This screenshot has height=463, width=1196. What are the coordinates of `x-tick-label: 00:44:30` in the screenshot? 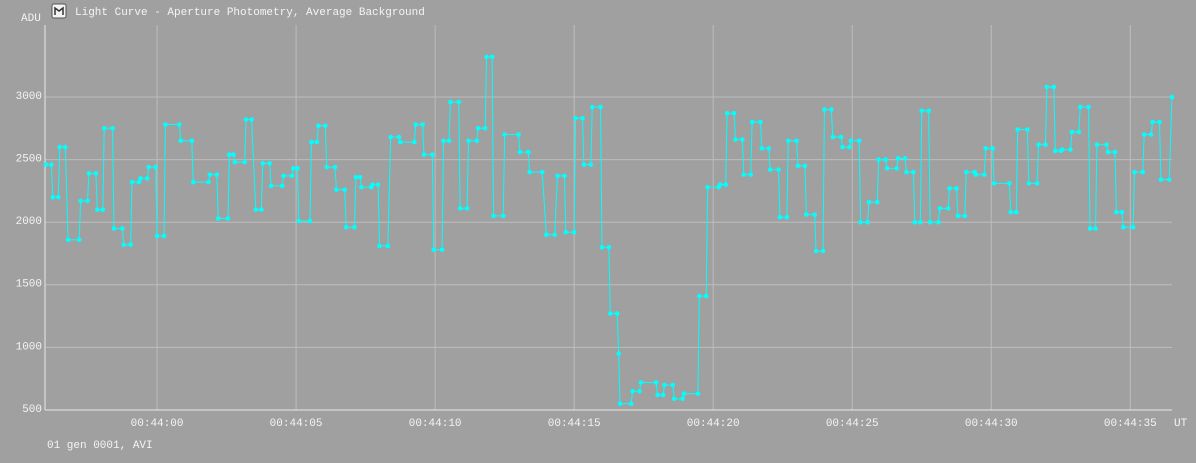 It's located at (991, 424).